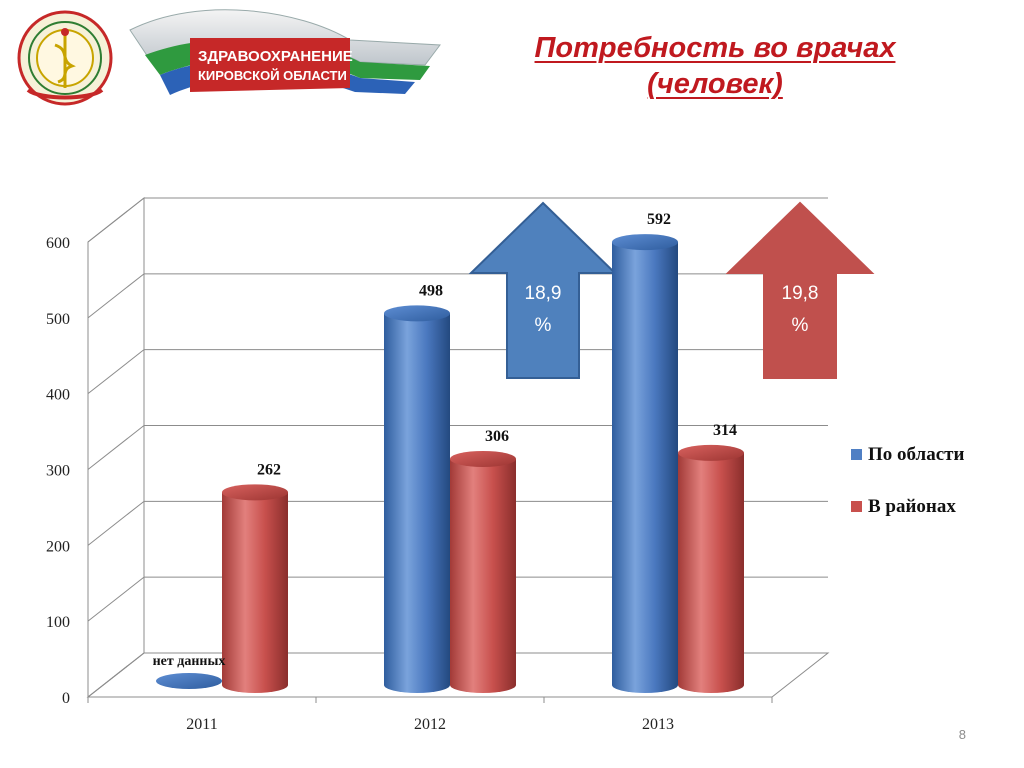 This screenshot has width=1024, height=768. What do you see at coordinates (189, 681) in the screenshot?
I see `bar-po-oblasti-empty` at bounding box center [189, 681].